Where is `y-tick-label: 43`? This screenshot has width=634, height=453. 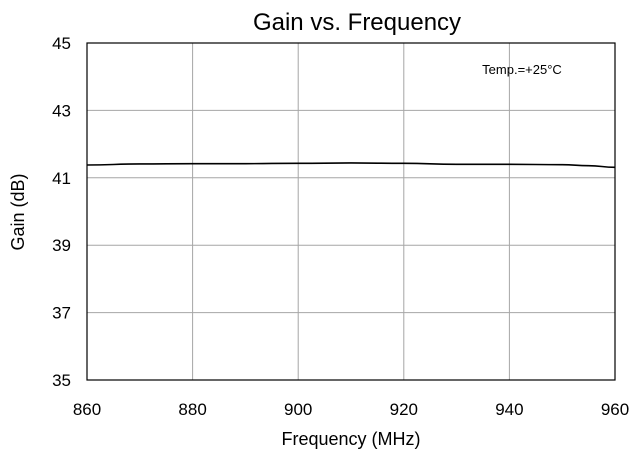 y-tick-label: 43 is located at coordinates (61, 110).